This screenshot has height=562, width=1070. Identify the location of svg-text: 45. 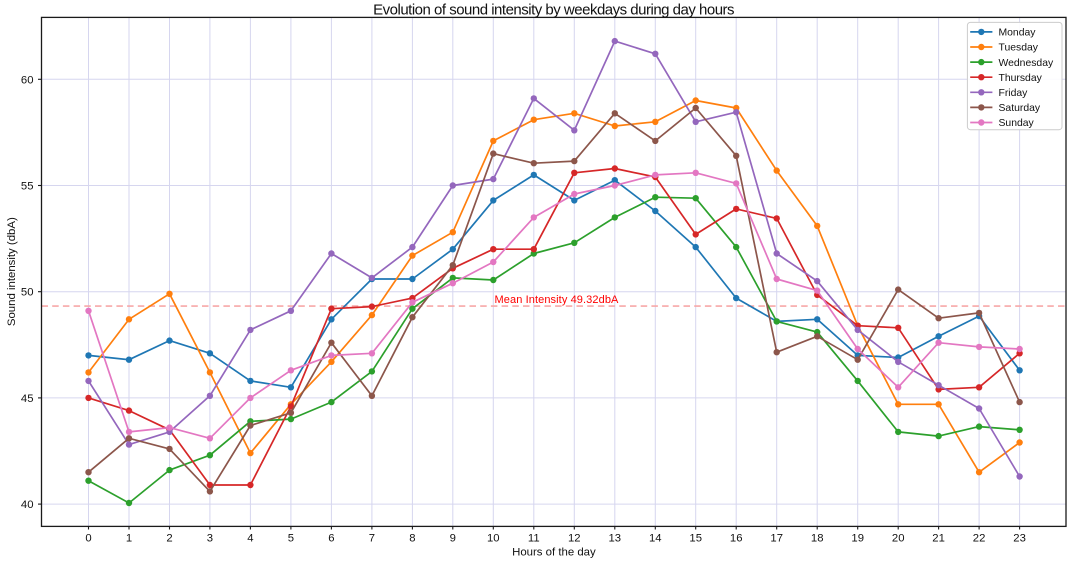
(27, 399).